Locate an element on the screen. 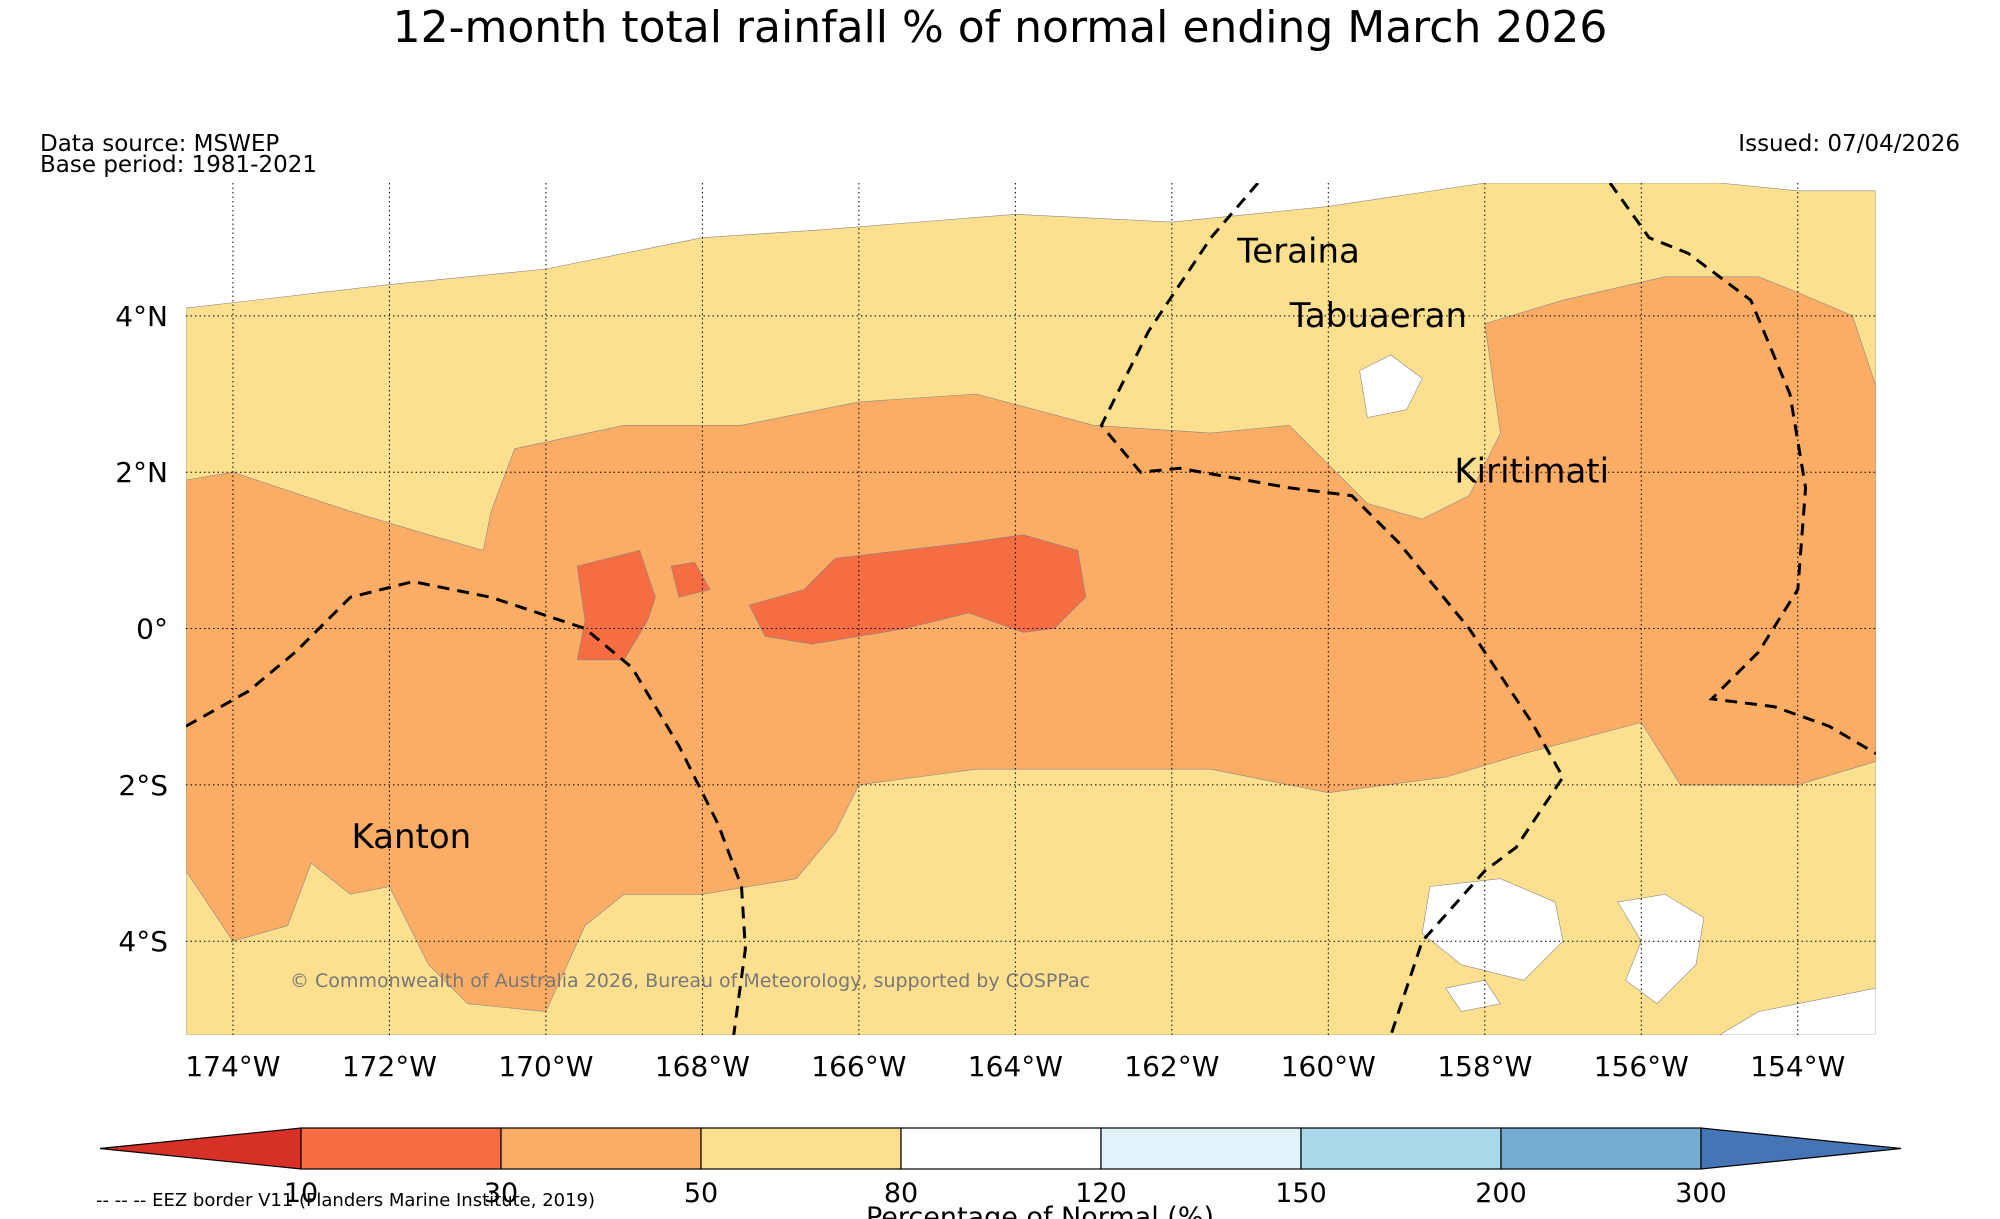 The width and height of the screenshot is (2000, 1219). place-label-tabuaeran: Tabuaeran is located at coordinates (1378, 316).